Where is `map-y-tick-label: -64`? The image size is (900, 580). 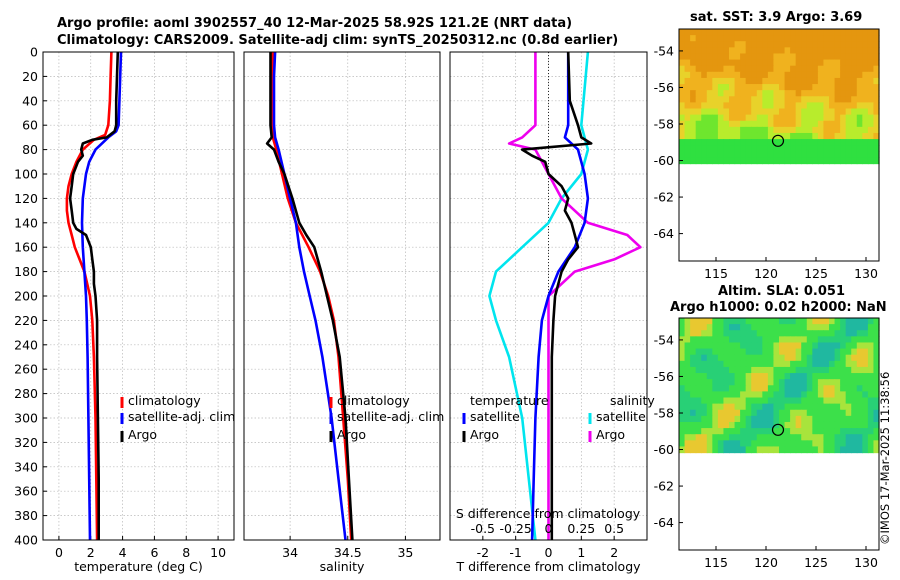
map-y-tick-label: -64 is located at coordinates (664, 233).